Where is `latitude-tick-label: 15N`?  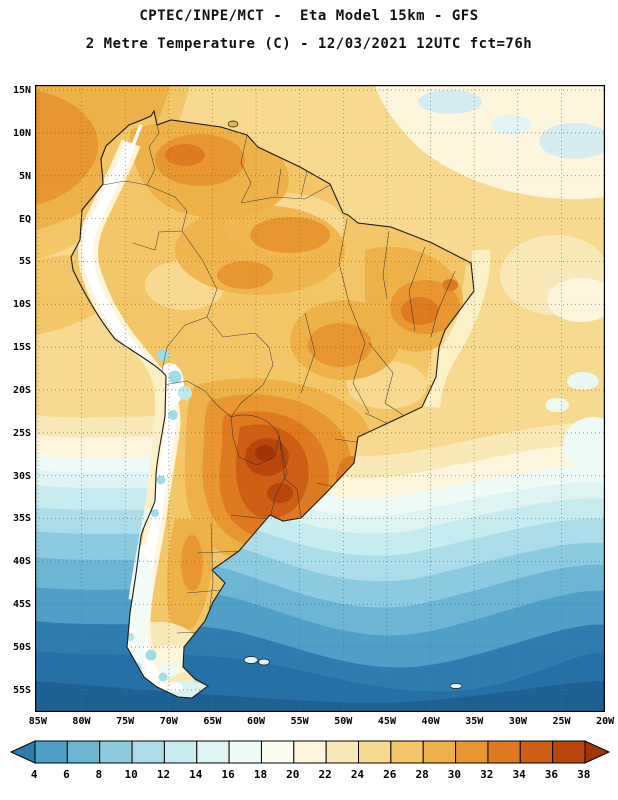
latitude-tick-label: 15N is located at coordinates (21, 90).